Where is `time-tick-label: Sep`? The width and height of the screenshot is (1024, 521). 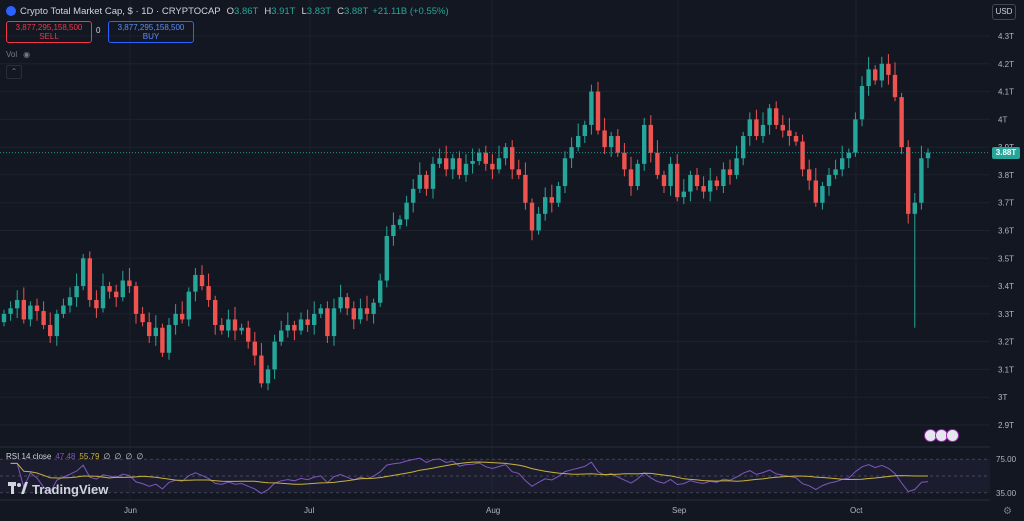
time-tick-label: Sep is located at coordinates (679, 510).